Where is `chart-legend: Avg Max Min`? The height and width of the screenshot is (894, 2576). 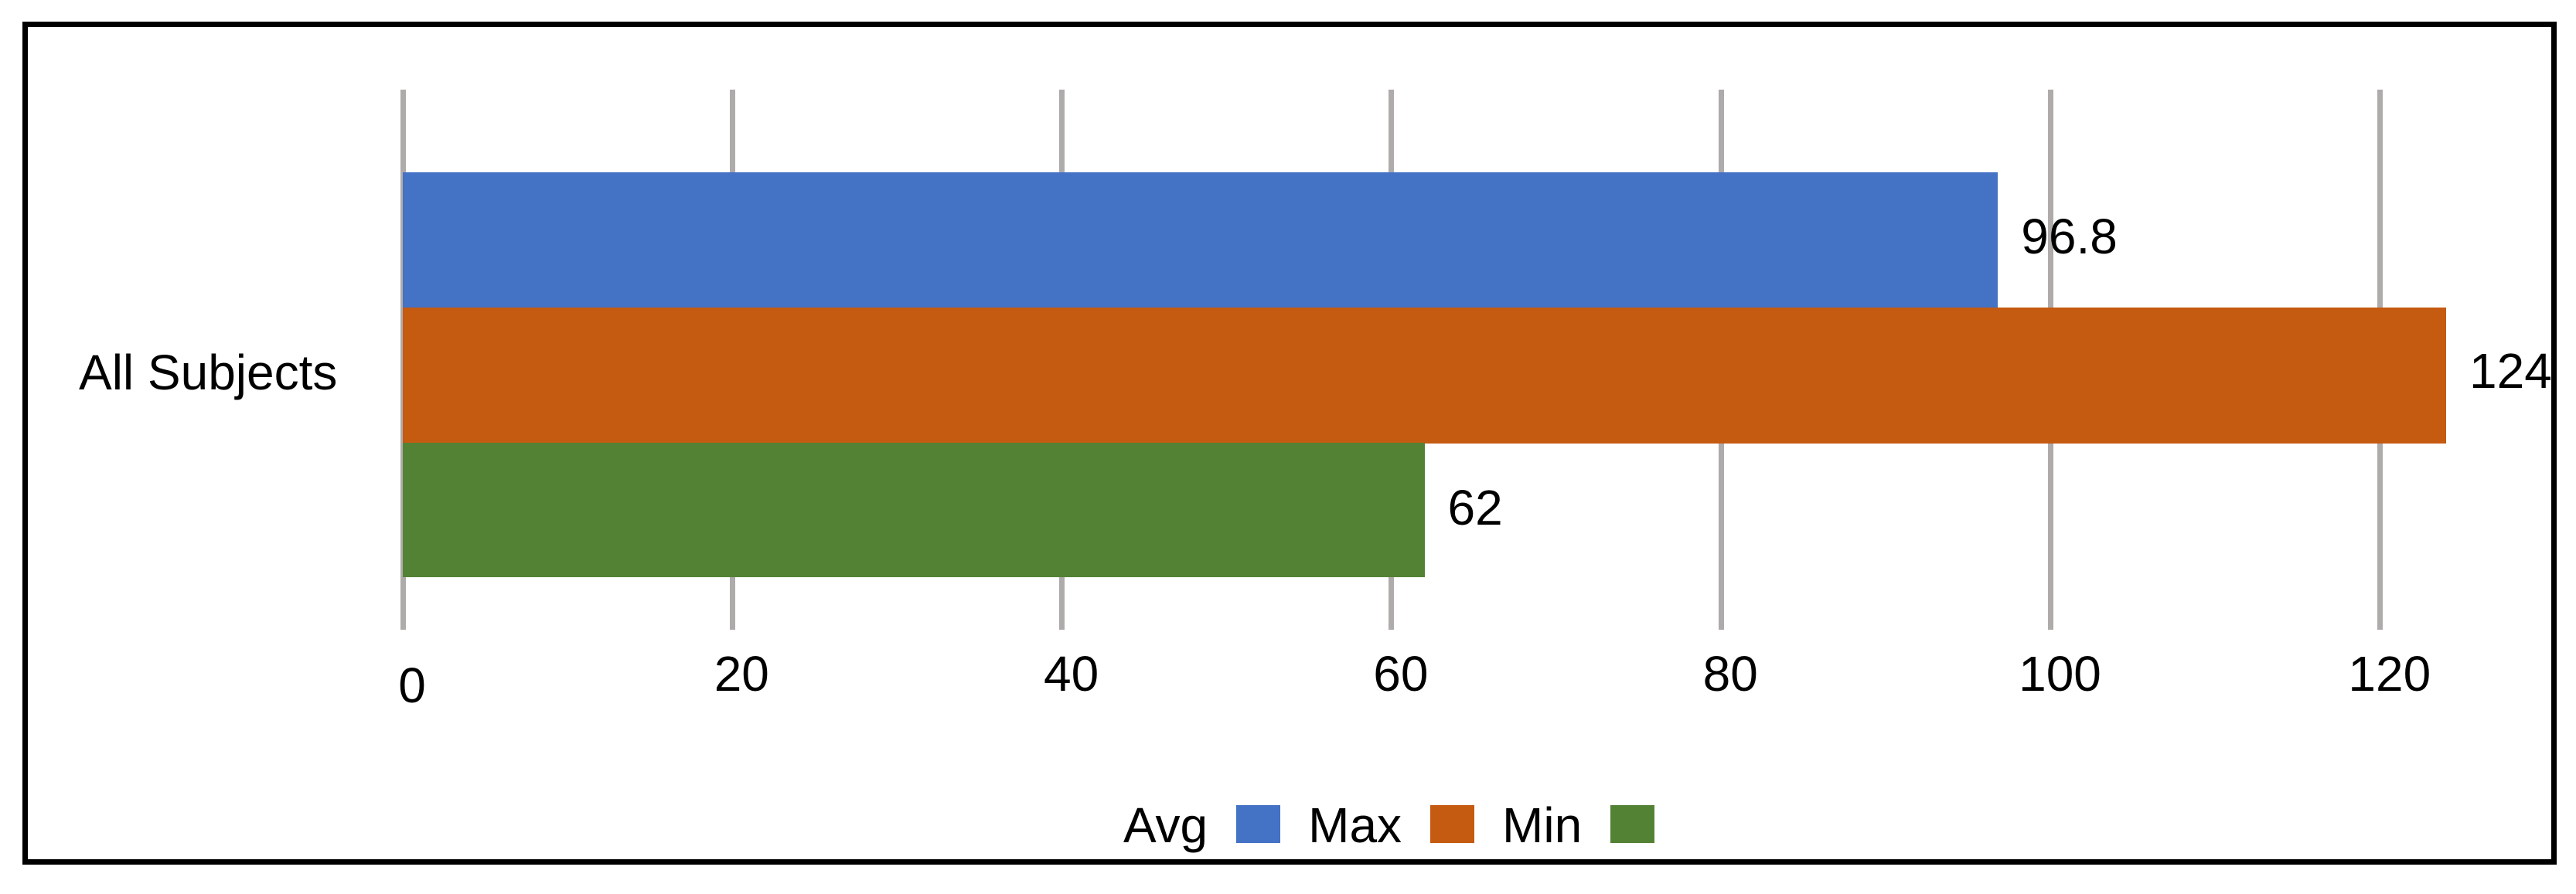
chart-legend: Avg Max Min is located at coordinates (1402, 825).